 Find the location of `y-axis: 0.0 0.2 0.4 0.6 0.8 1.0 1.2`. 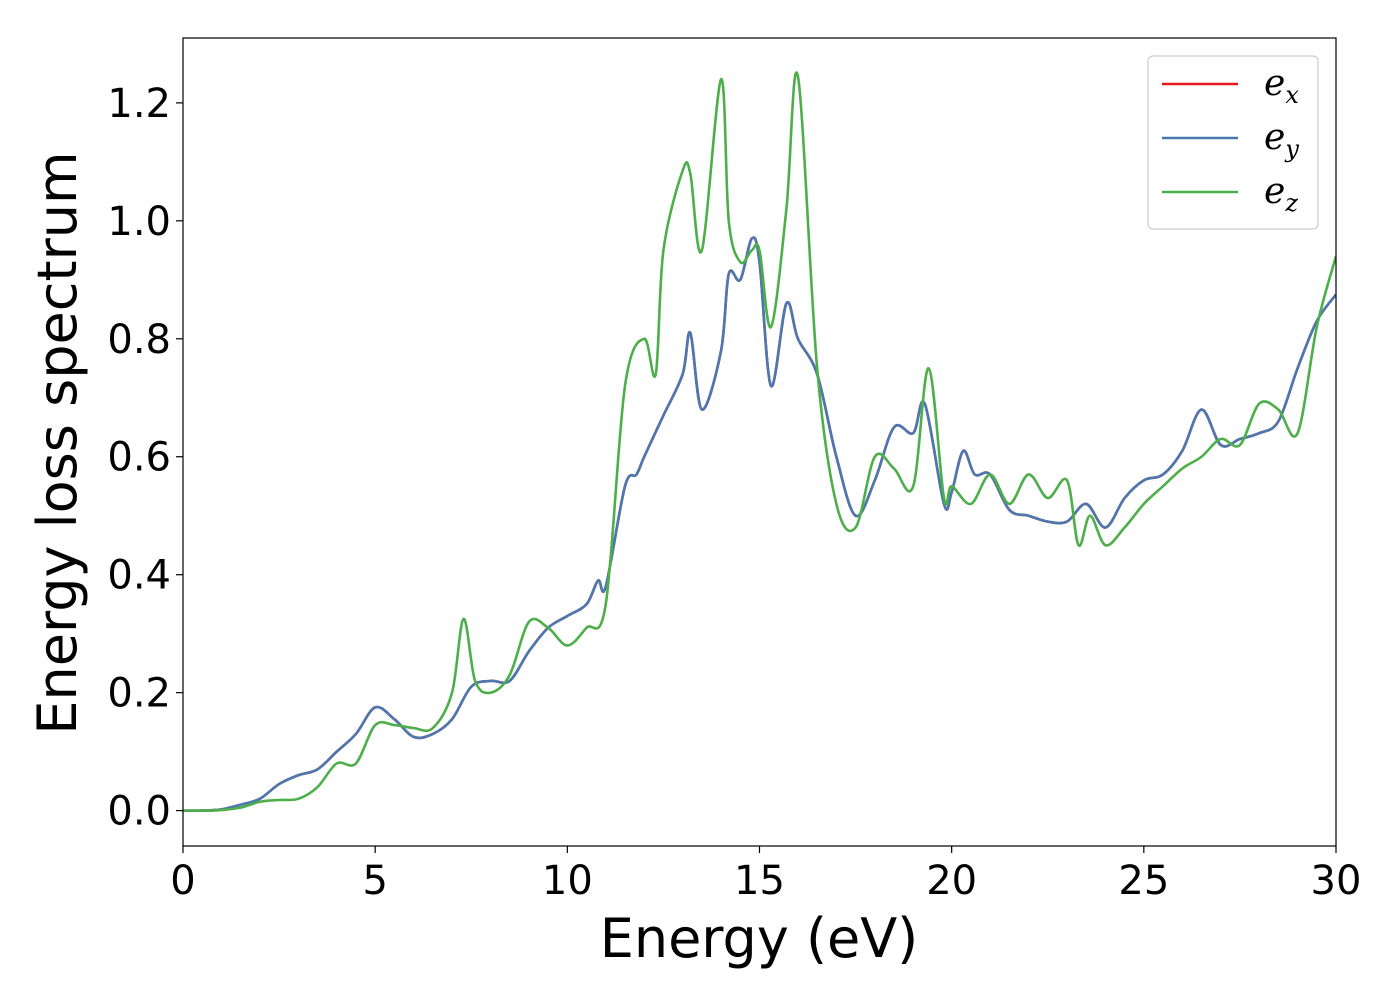

y-axis: 0.0 0.2 0.4 0.6 0.8 1.0 1.2 is located at coordinates (145, 458).